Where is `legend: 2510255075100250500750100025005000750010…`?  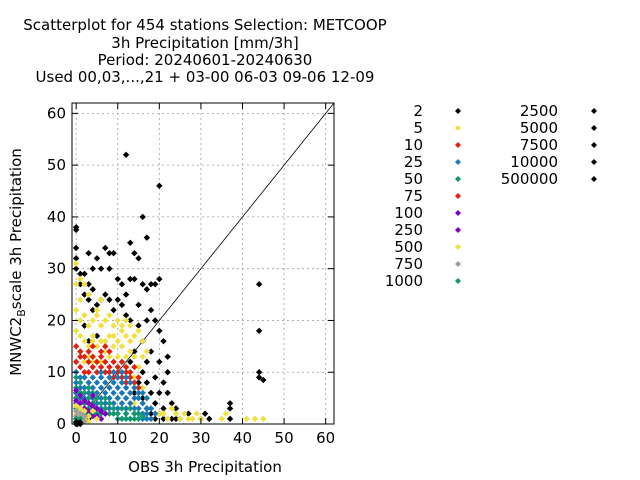
legend: 2510255075100250500750100025005000750010… is located at coordinates (491, 196).